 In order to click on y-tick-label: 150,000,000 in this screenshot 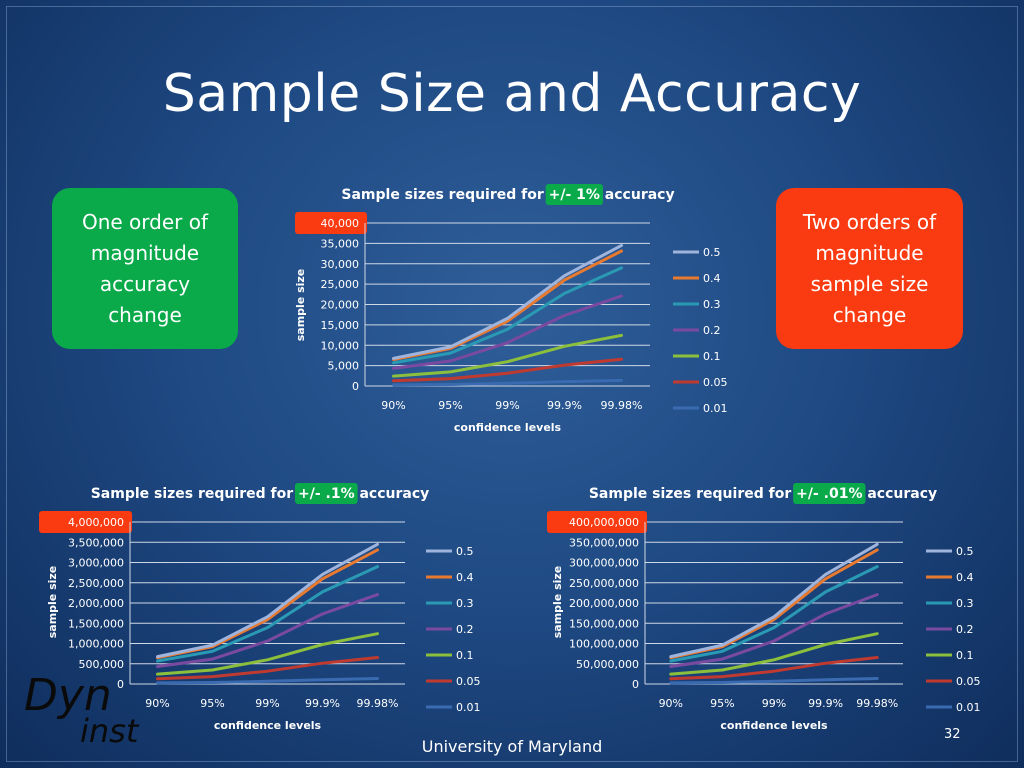, I will do `click(604, 623)`.